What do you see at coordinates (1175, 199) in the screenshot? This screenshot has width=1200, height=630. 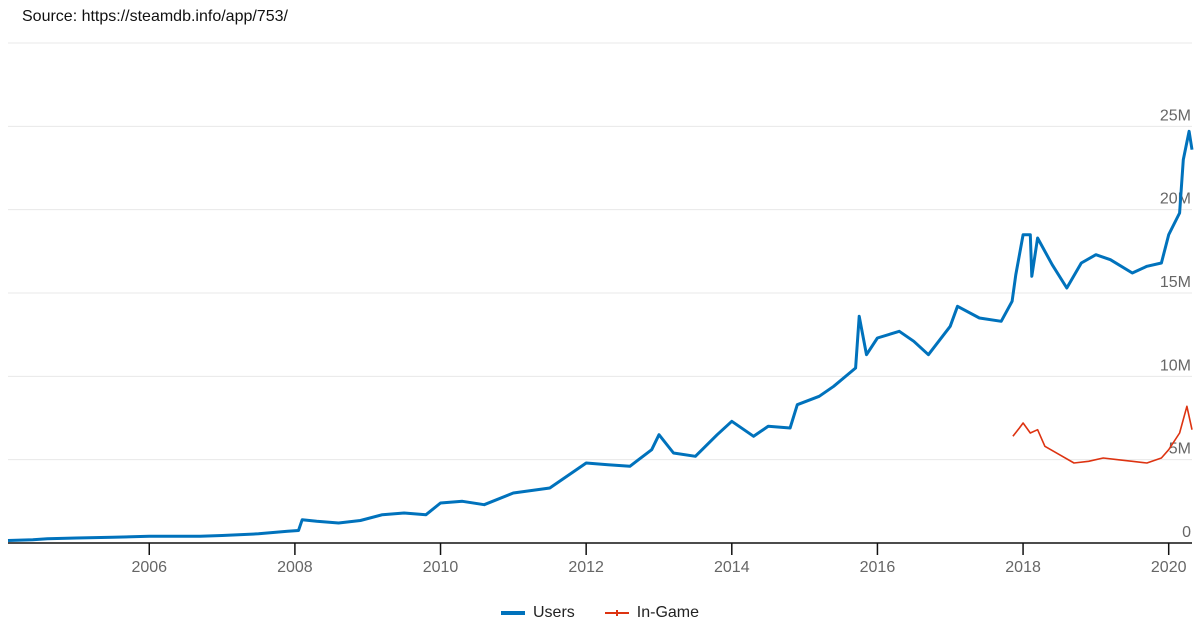 I see `y-tick-label: 20M` at bounding box center [1175, 199].